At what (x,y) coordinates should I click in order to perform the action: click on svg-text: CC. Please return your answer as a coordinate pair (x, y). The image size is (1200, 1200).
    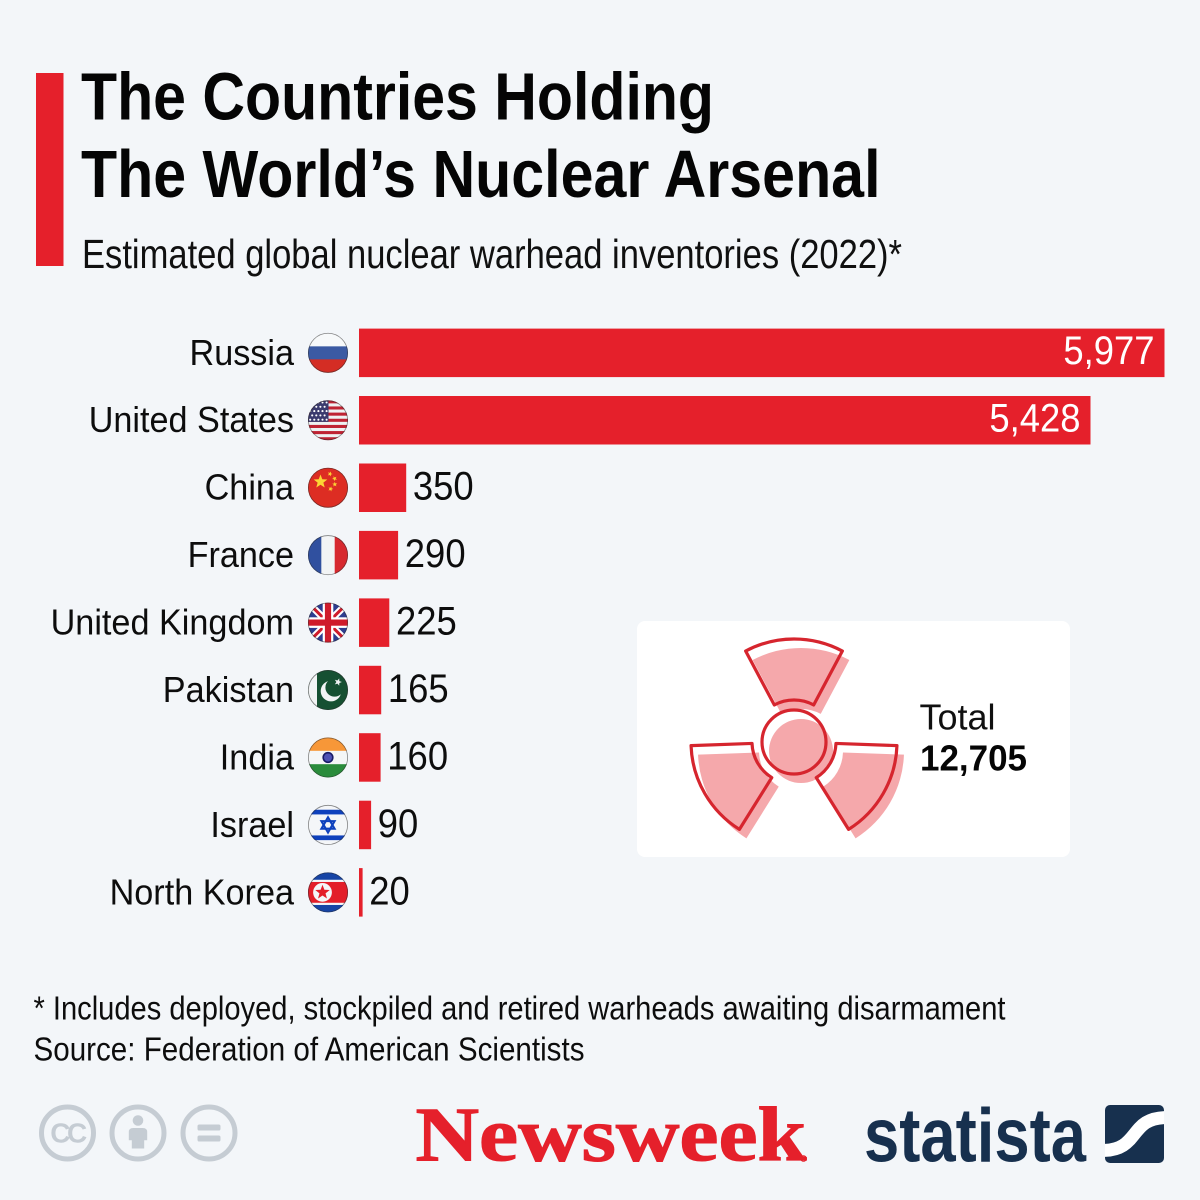
    Looking at the image, I should click on (68, 1133).